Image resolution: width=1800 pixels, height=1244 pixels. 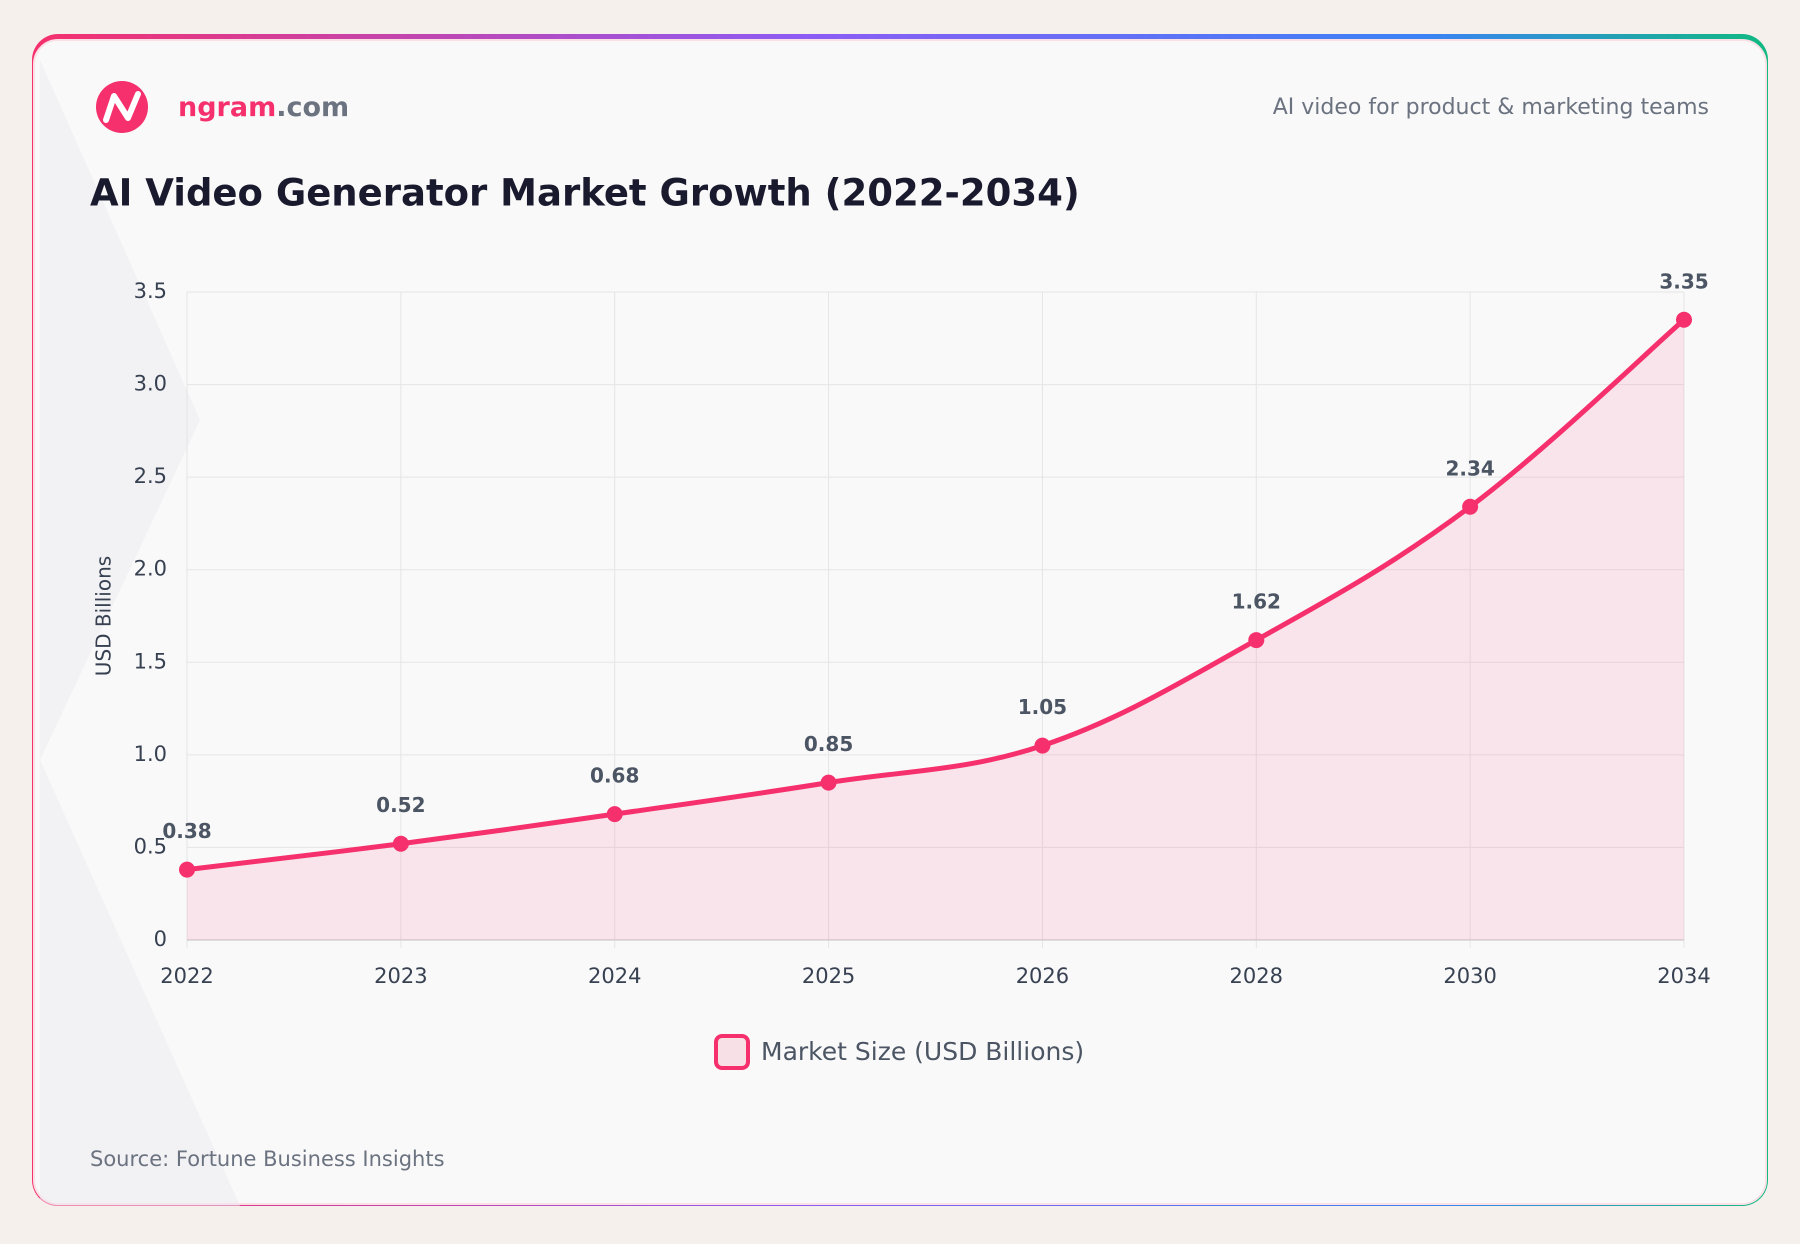 What do you see at coordinates (1469, 468) in the screenshot?
I see `data-label: 2.34` at bounding box center [1469, 468].